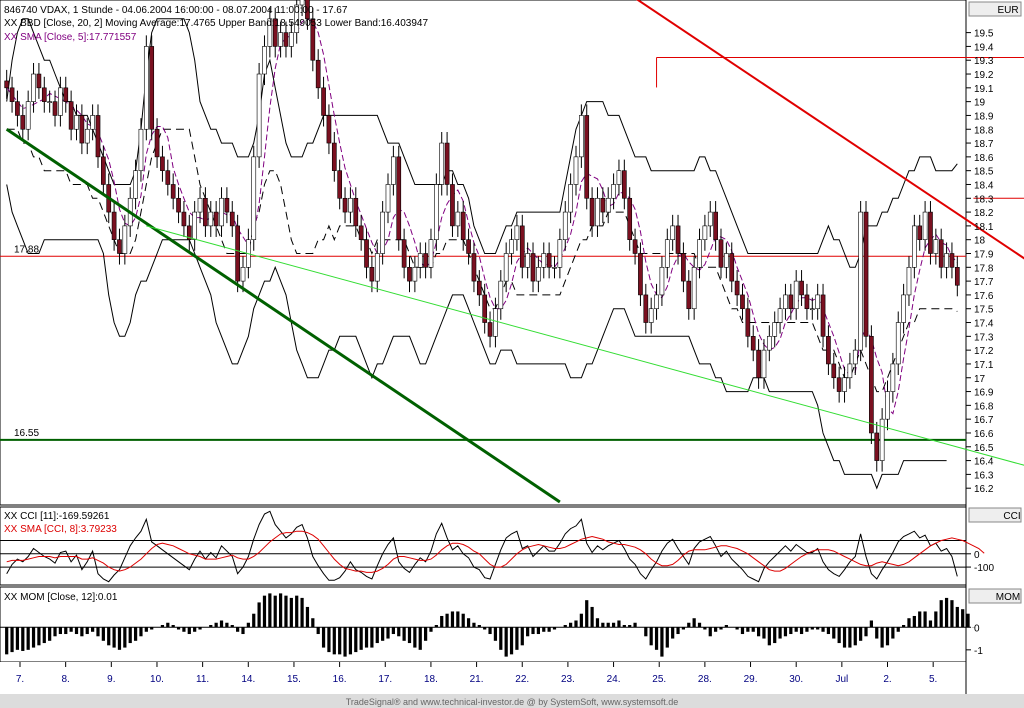  What do you see at coordinates (340, 679) in the screenshot?
I see `x-tick-label: 16.` at bounding box center [340, 679].